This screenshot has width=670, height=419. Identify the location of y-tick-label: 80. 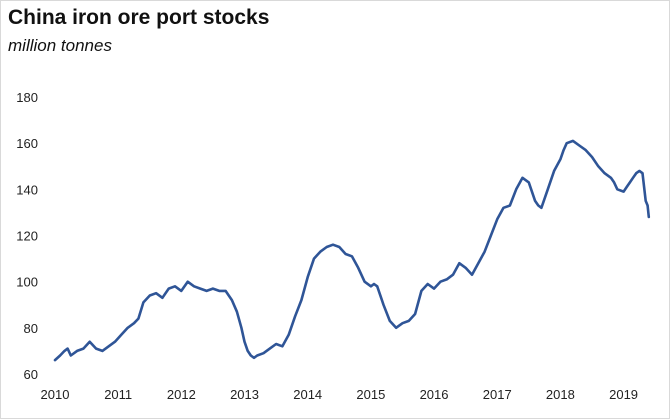
(31, 328).